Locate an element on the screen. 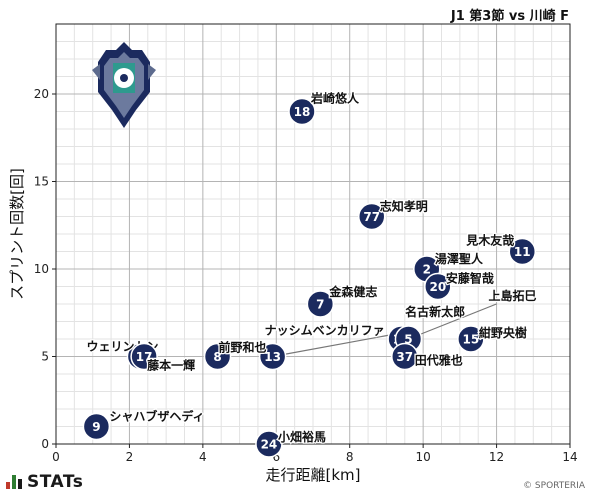 The width and height of the screenshot is (591, 496). player-point-37: 37 田代雅也 is located at coordinates (427, 356).